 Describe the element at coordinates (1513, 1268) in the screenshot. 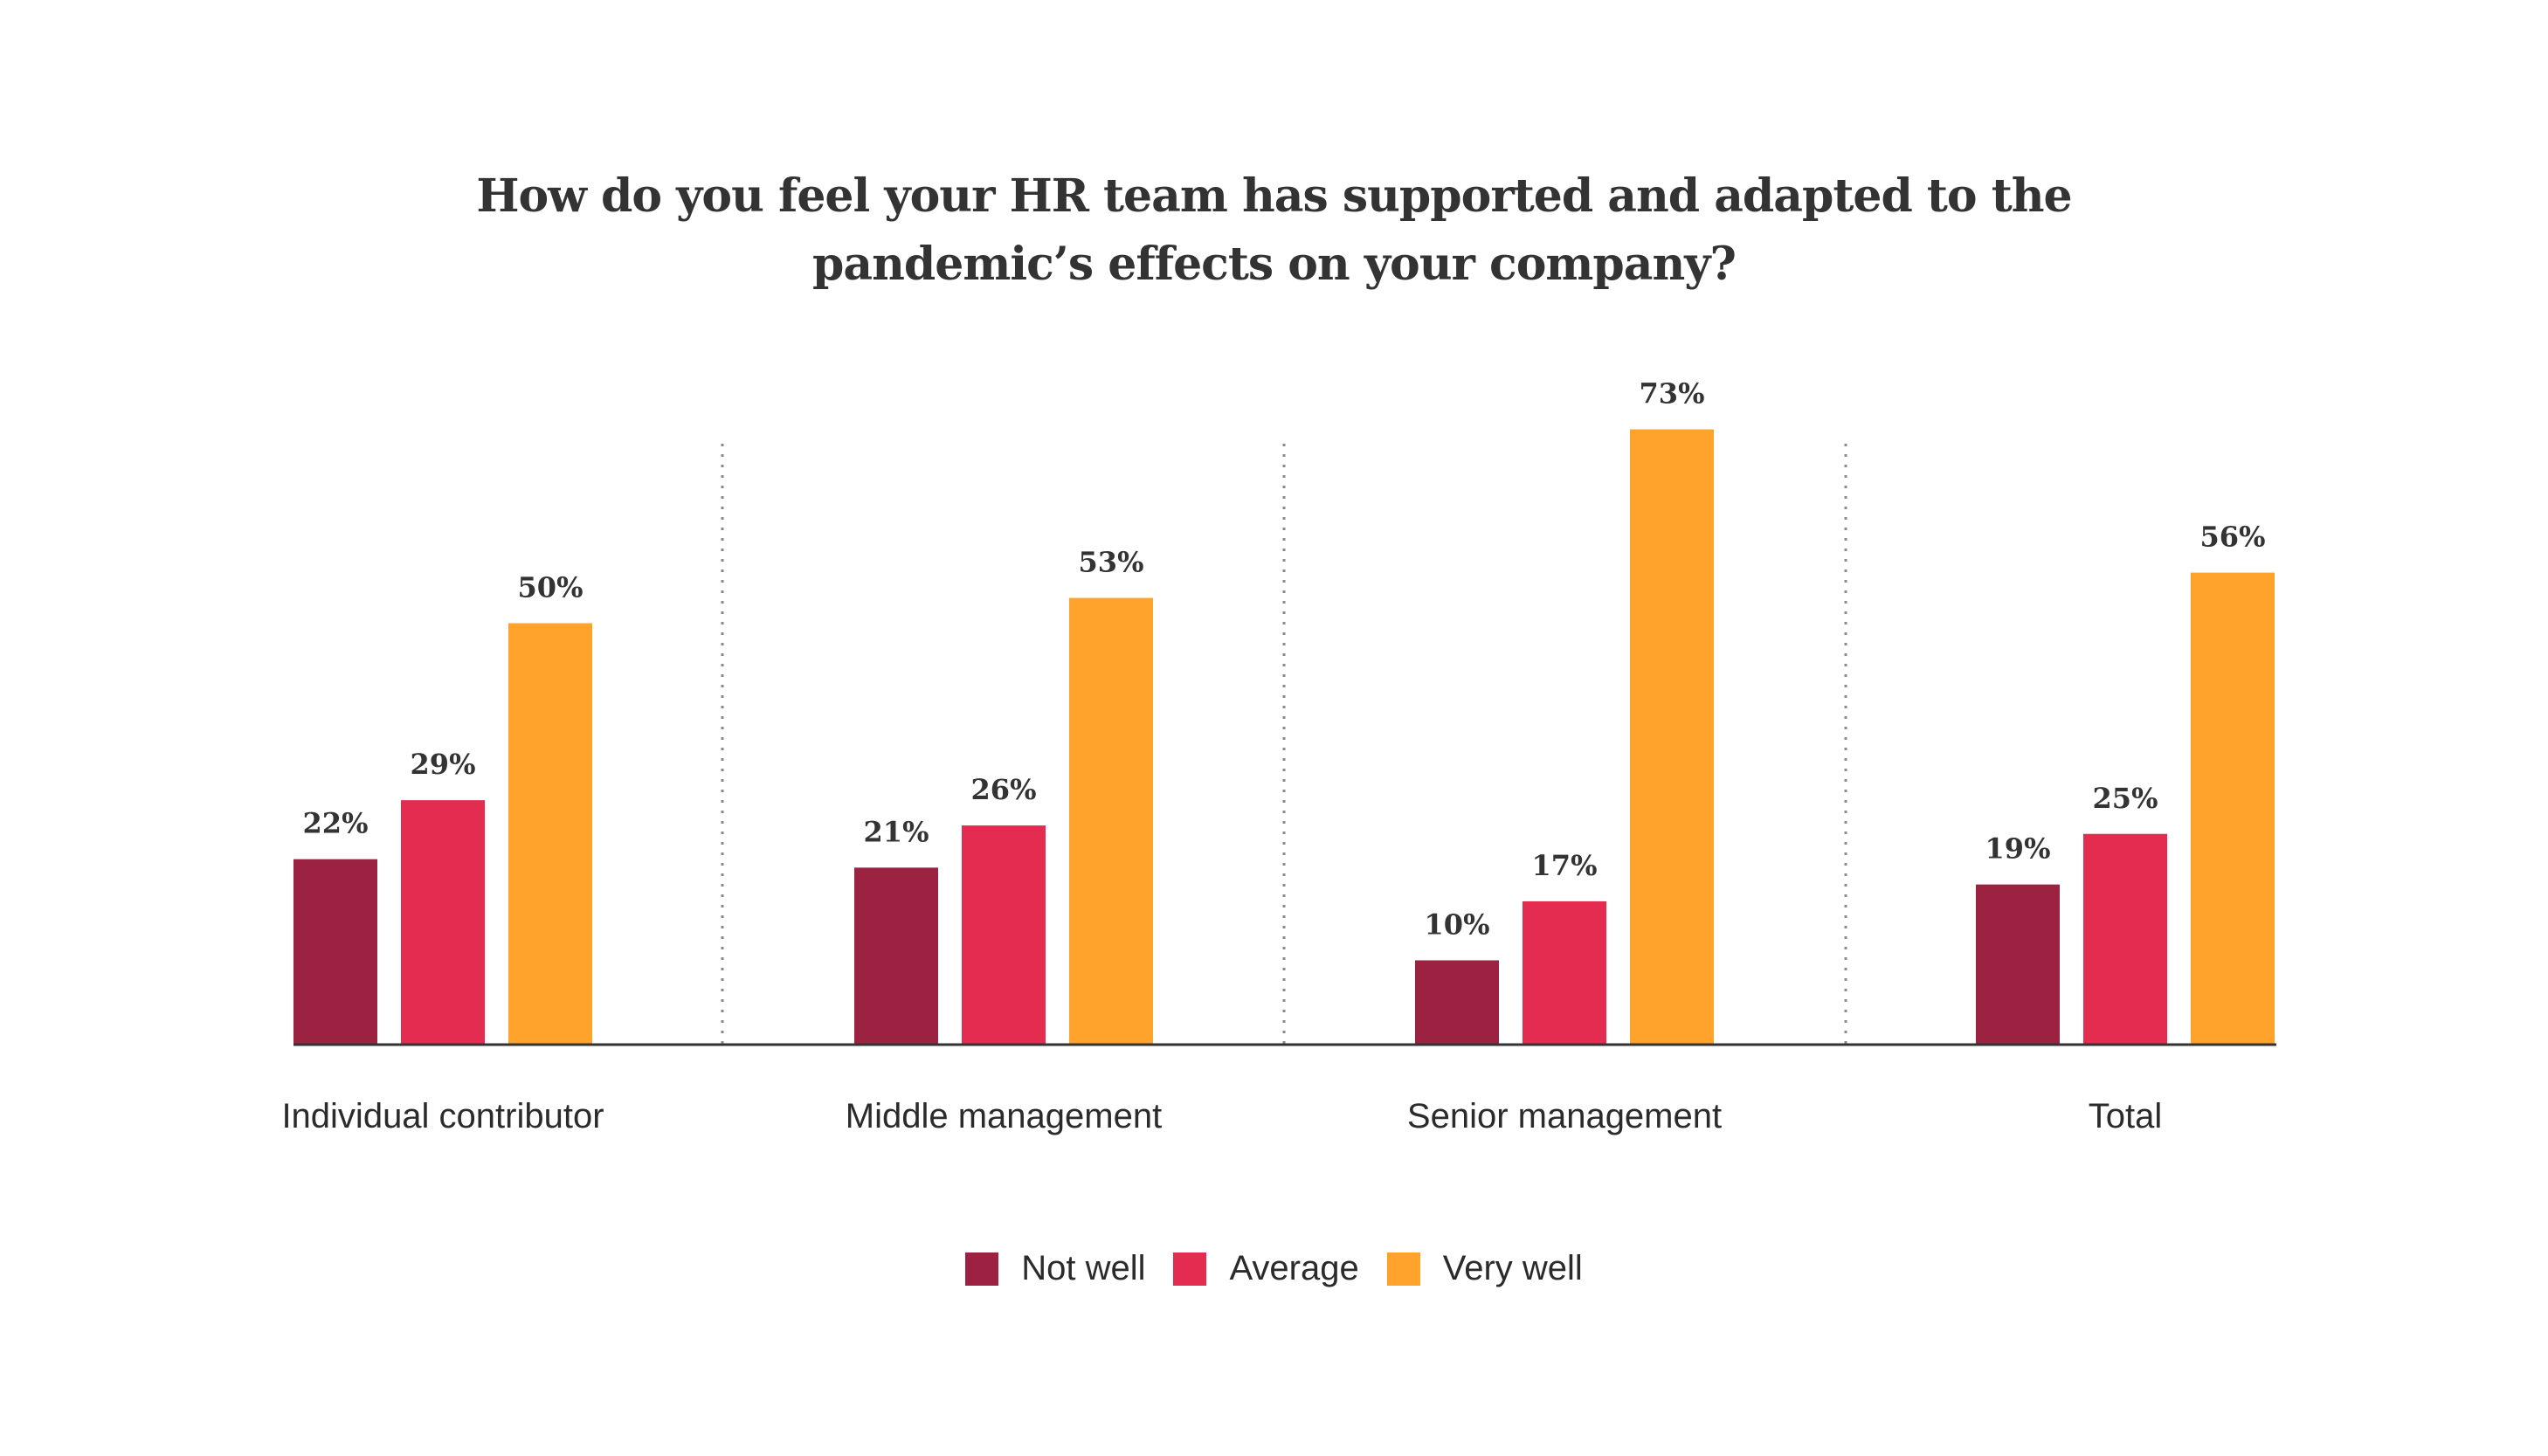

I see `legend-label: Very well` at that location.